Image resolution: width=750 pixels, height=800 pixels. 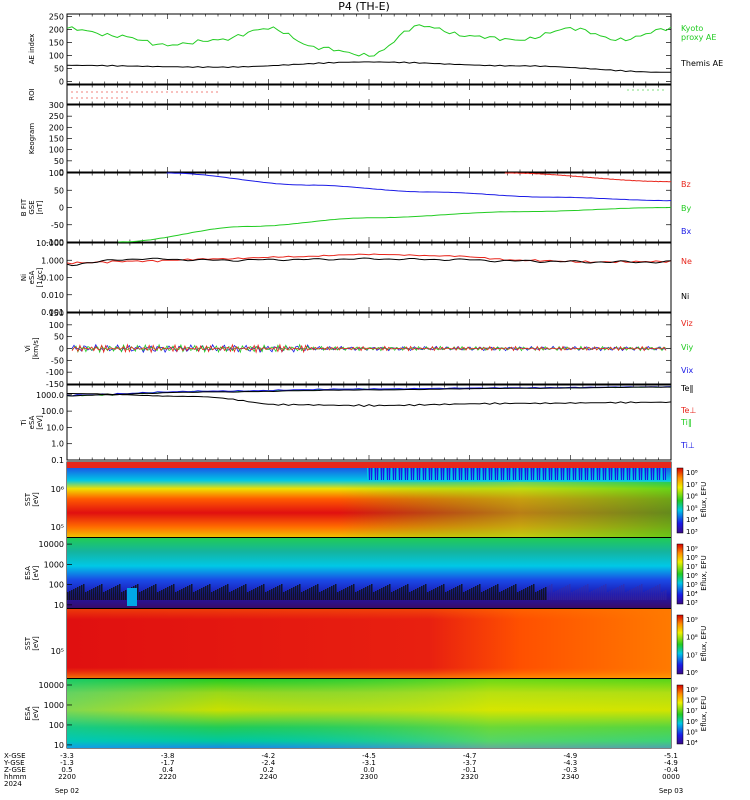 I want to click on footer-tick-value: 2340, so click(x=570, y=777).